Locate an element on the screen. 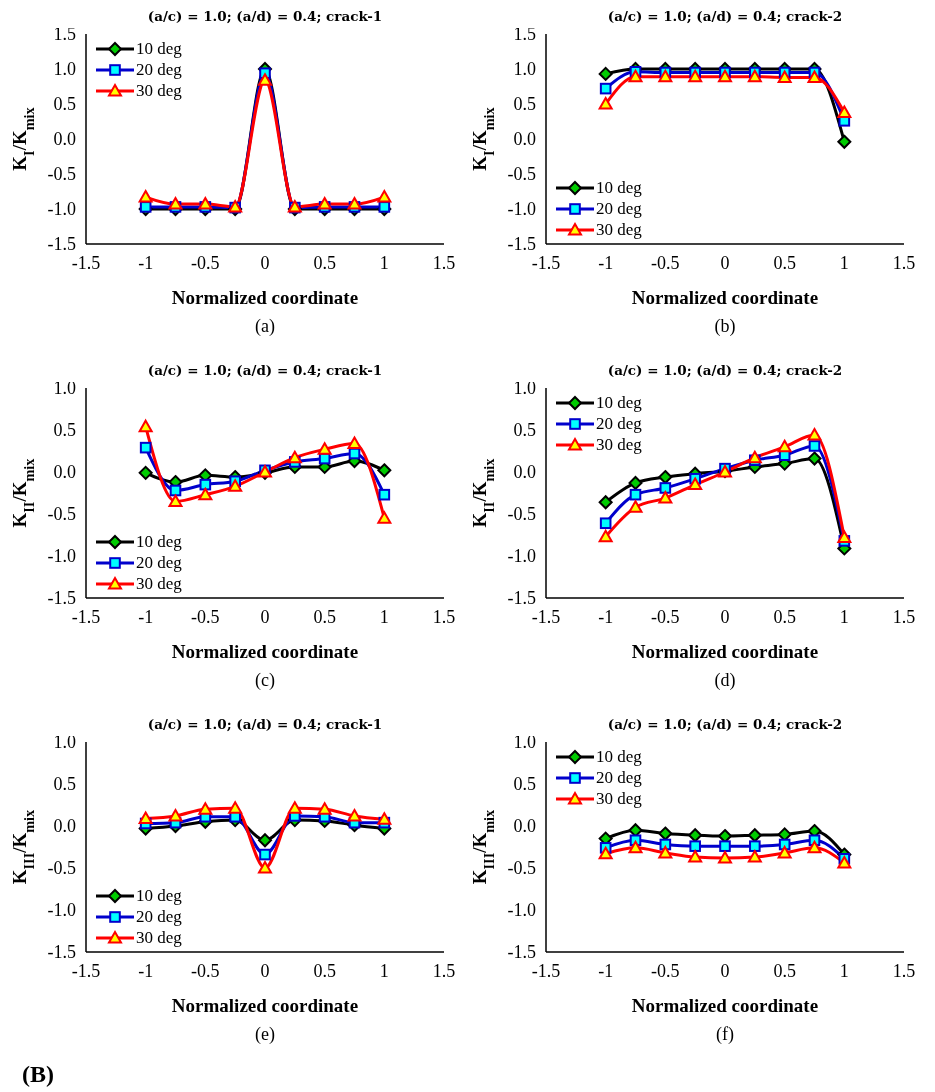 This screenshot has width=935, height=1092. text: (b) is located at coordinates (725, 326).